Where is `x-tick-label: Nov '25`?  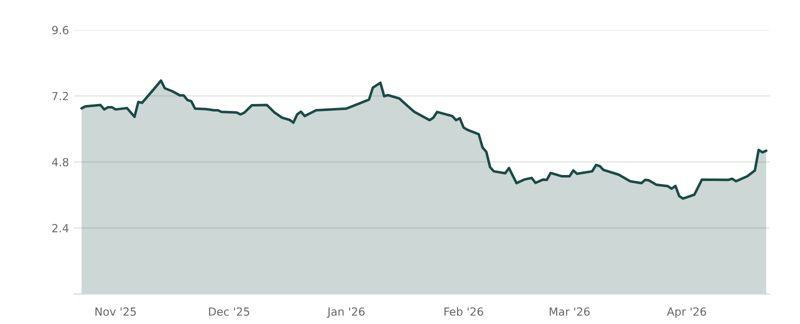
x-tick-label: Nov '25 is located at coordinates (115, 311).